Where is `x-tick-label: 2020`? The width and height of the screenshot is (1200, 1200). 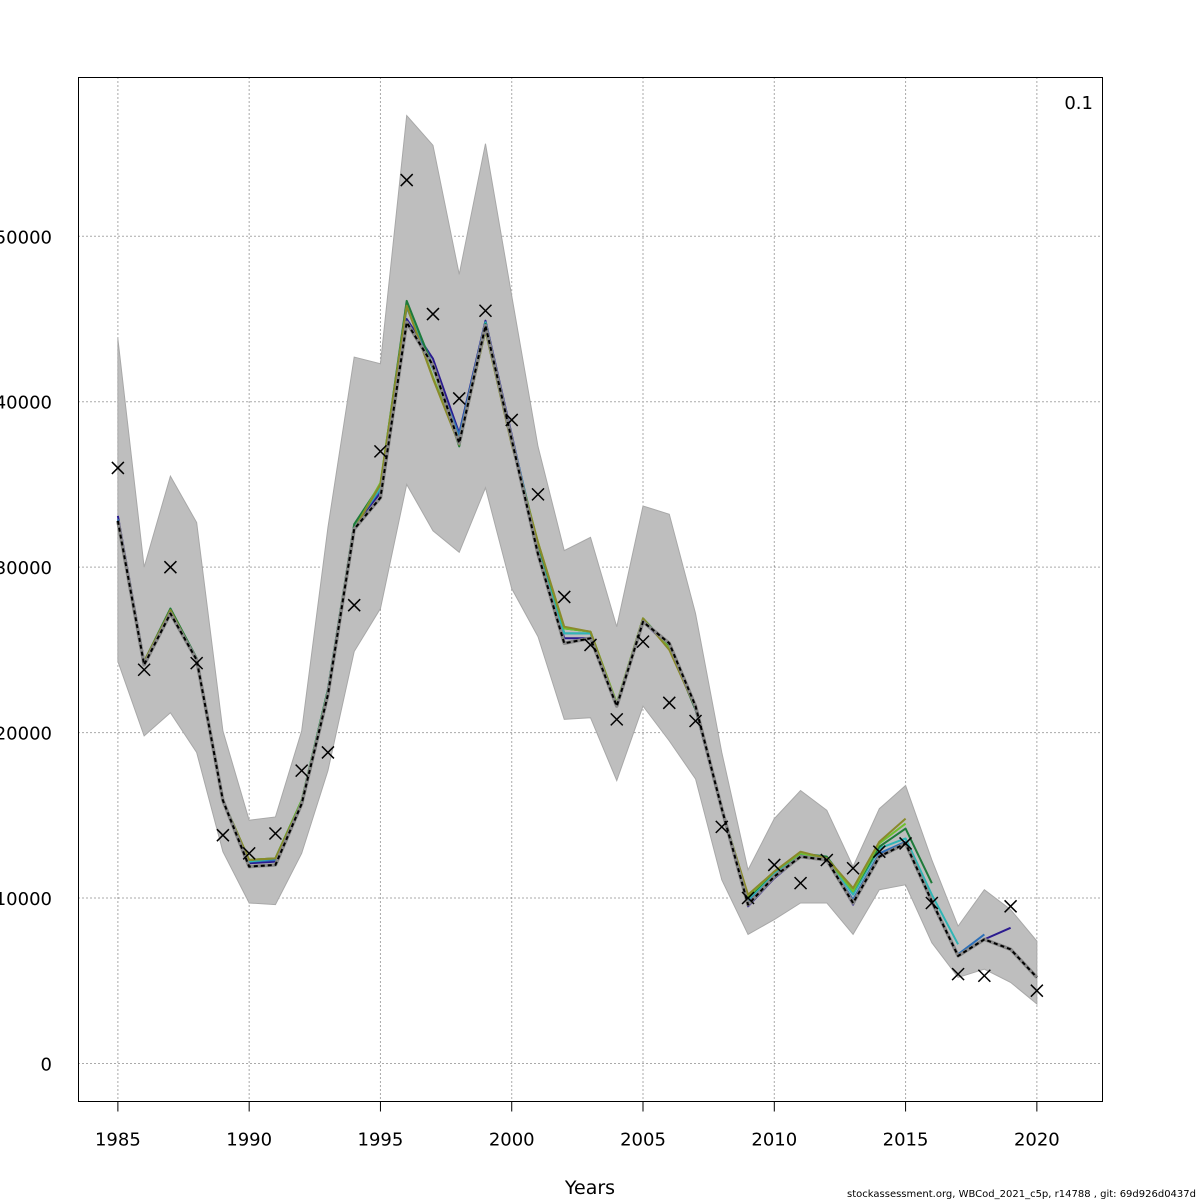 x-tick-label: 2020 is located at coordinates (1037, 1140).